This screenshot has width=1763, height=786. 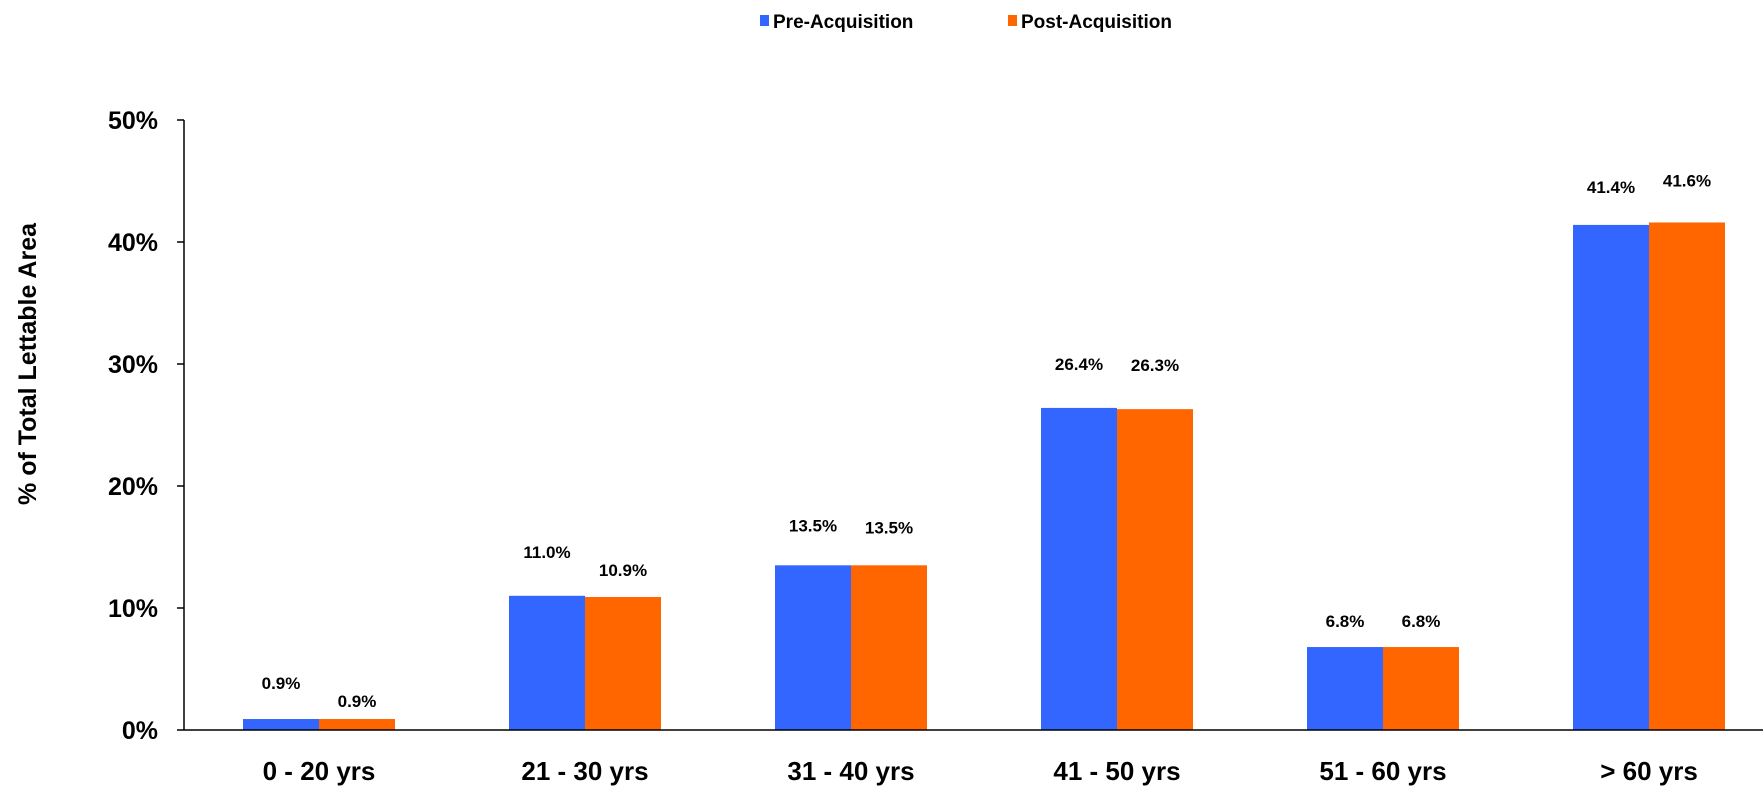 What do you see at coordinates (28, 363) in the screenshot?
I see `y-axis-label: % of Total Lettable Area` at bounding box center [28, 363].